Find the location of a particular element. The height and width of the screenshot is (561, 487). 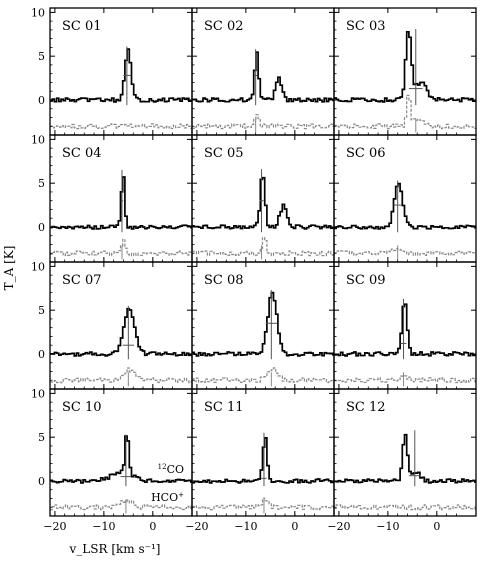

y-axis-label: T_A [K] is located at coordinates (9, 268).